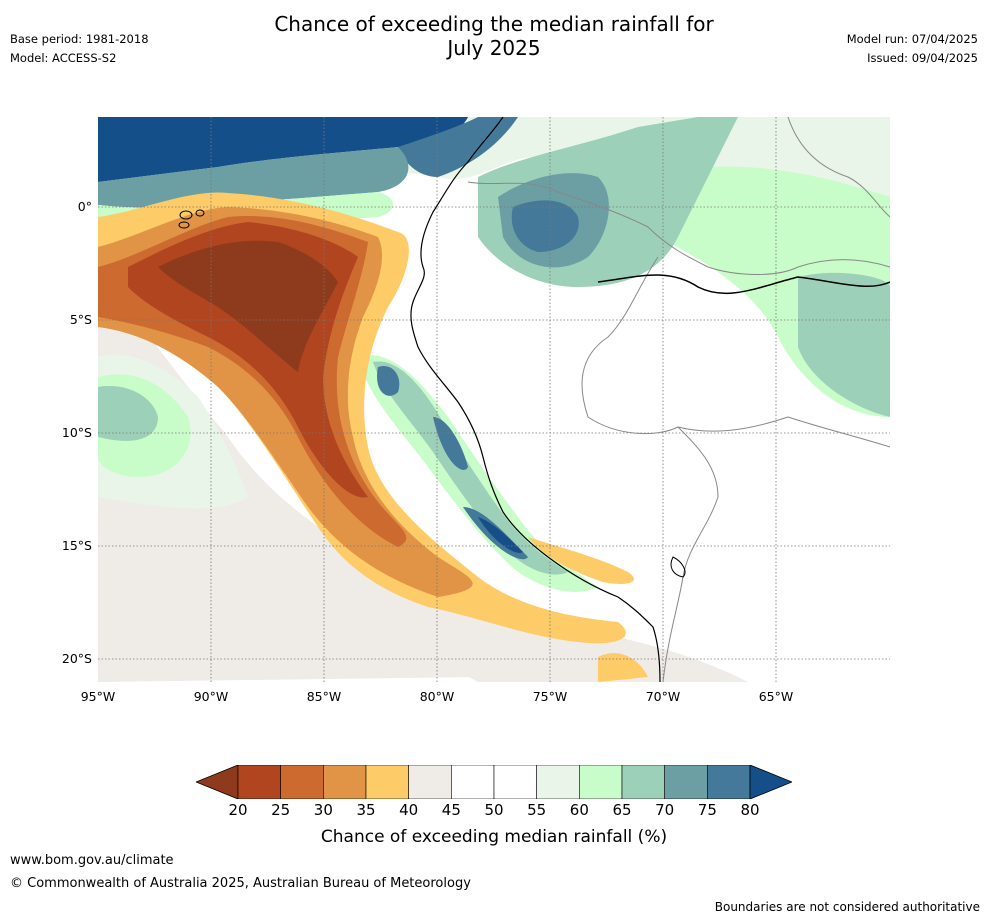 The image size is (988, 919). What do you see at coordinates (500, 535) in the screenshot?
I see `region-coastal-blue` at bounding box center [500, 535].